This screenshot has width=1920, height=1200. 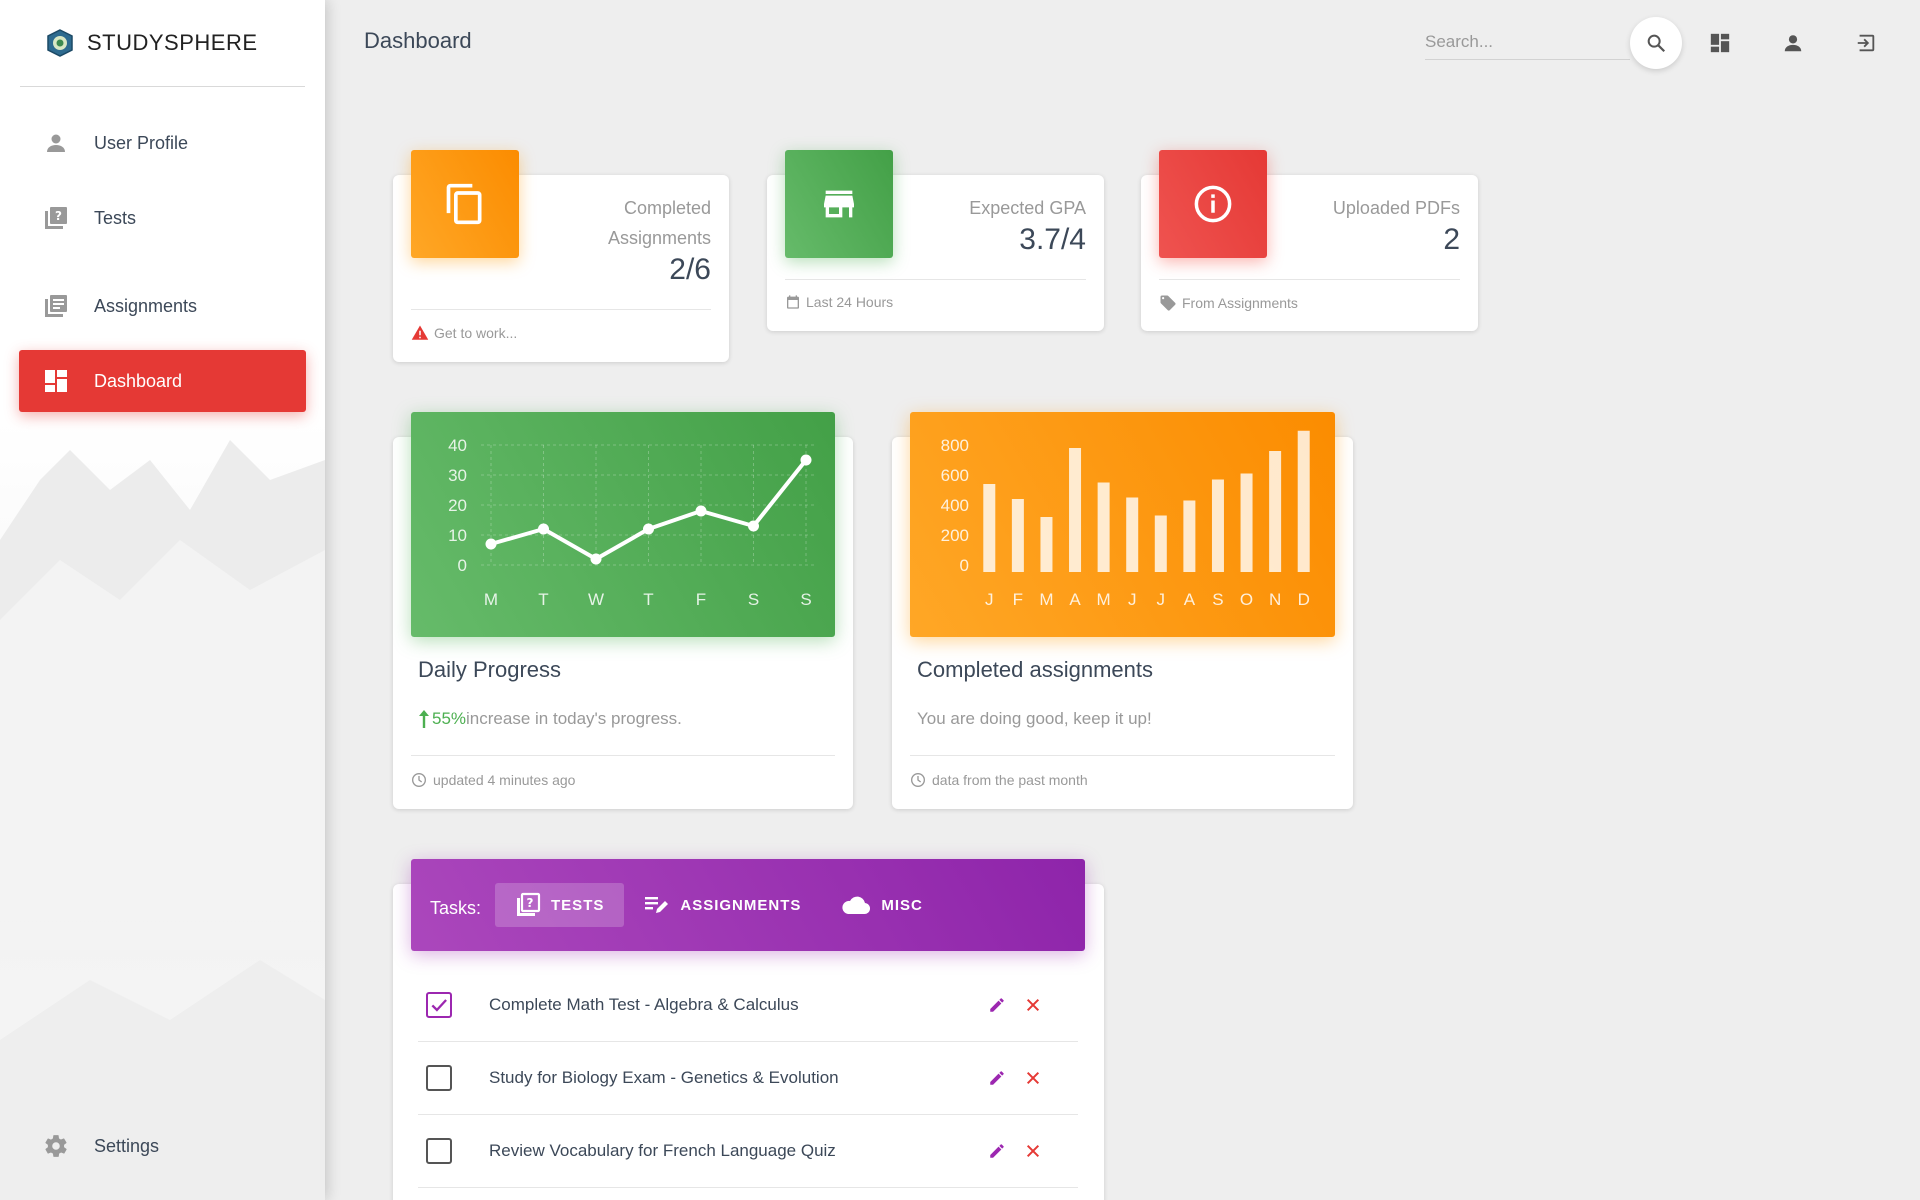 What do you see at coordinates (632, 522) in the screenshot?
I see `line-chart: 0 10 20 30 40 M T W T F S S` at bounding box center [632, 522].